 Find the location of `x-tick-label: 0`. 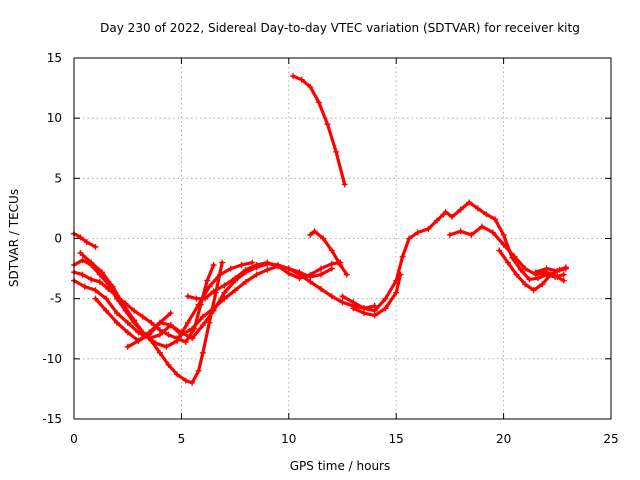

x-tick-label: 0 is located at coordinates (74, 439).